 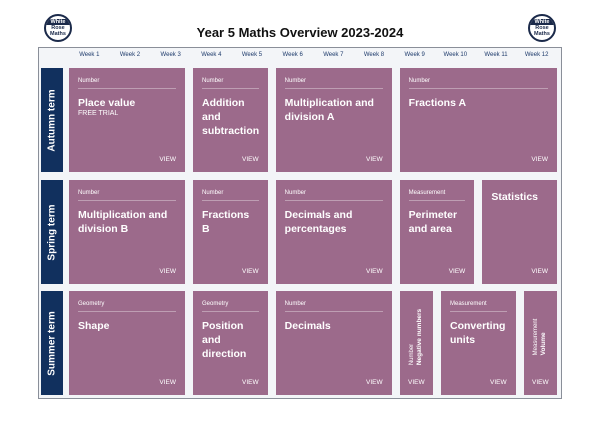 What do you see at coordinates (318, 222) in the screenshot?
I see `card-title: Decimals and percentages` at bounding box center [318, 222].